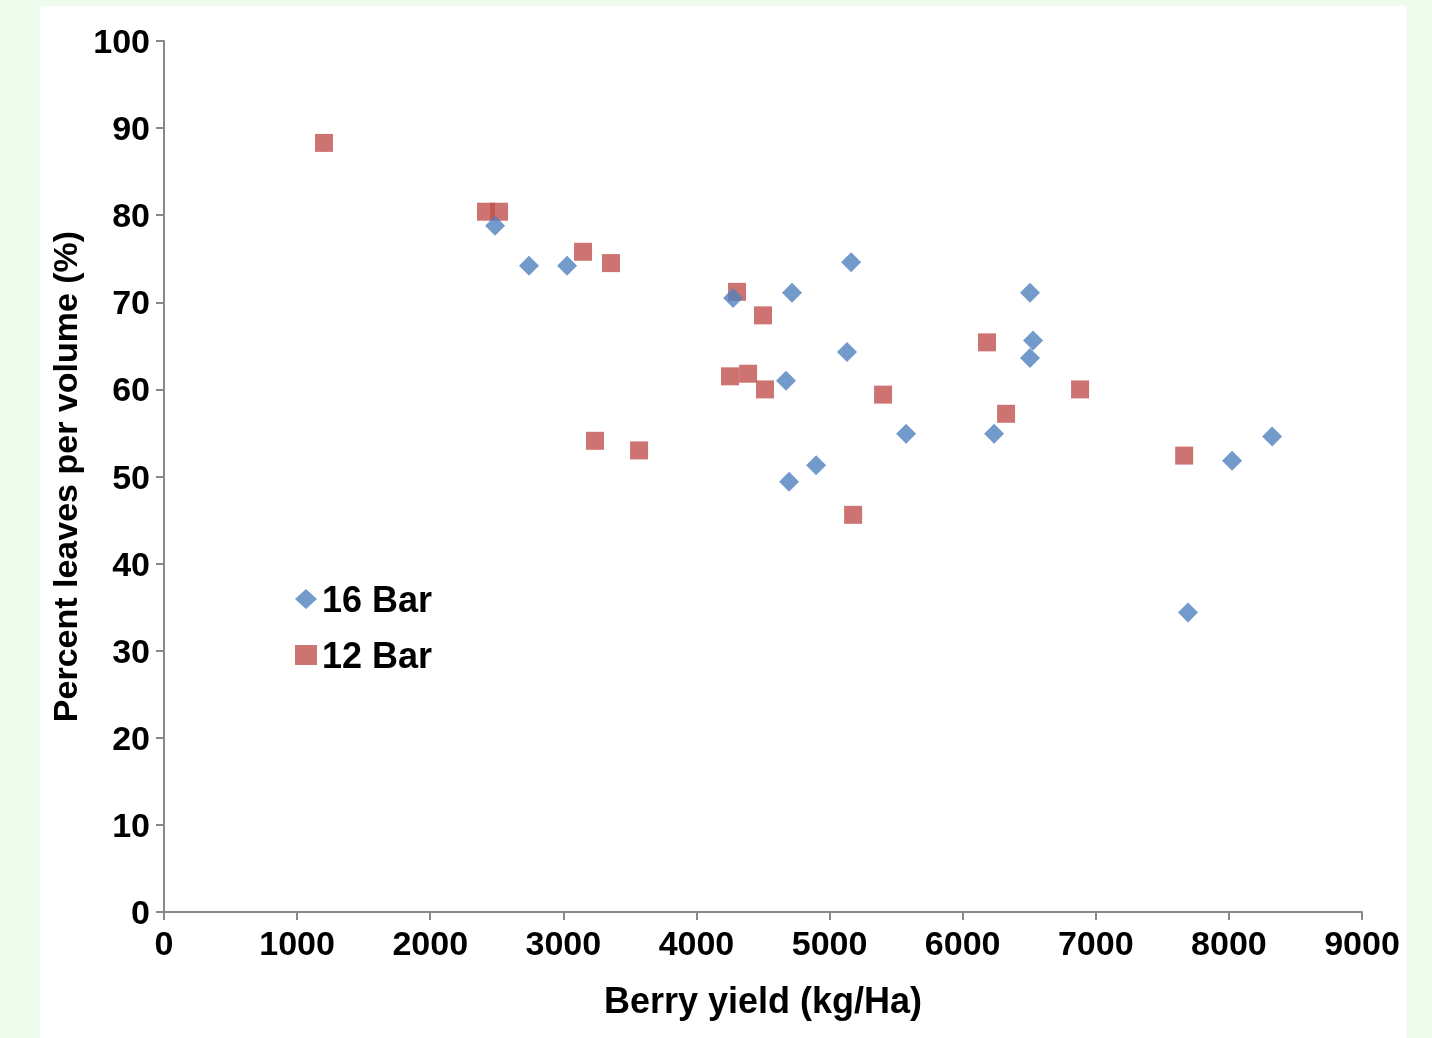 Image resolution: width=1432 pixels, height=1038 pixels. What do you see at coordinates (962, 943) in the screenshot?
I see `x-tick-label: 6000` at bounding box center [962, 943].